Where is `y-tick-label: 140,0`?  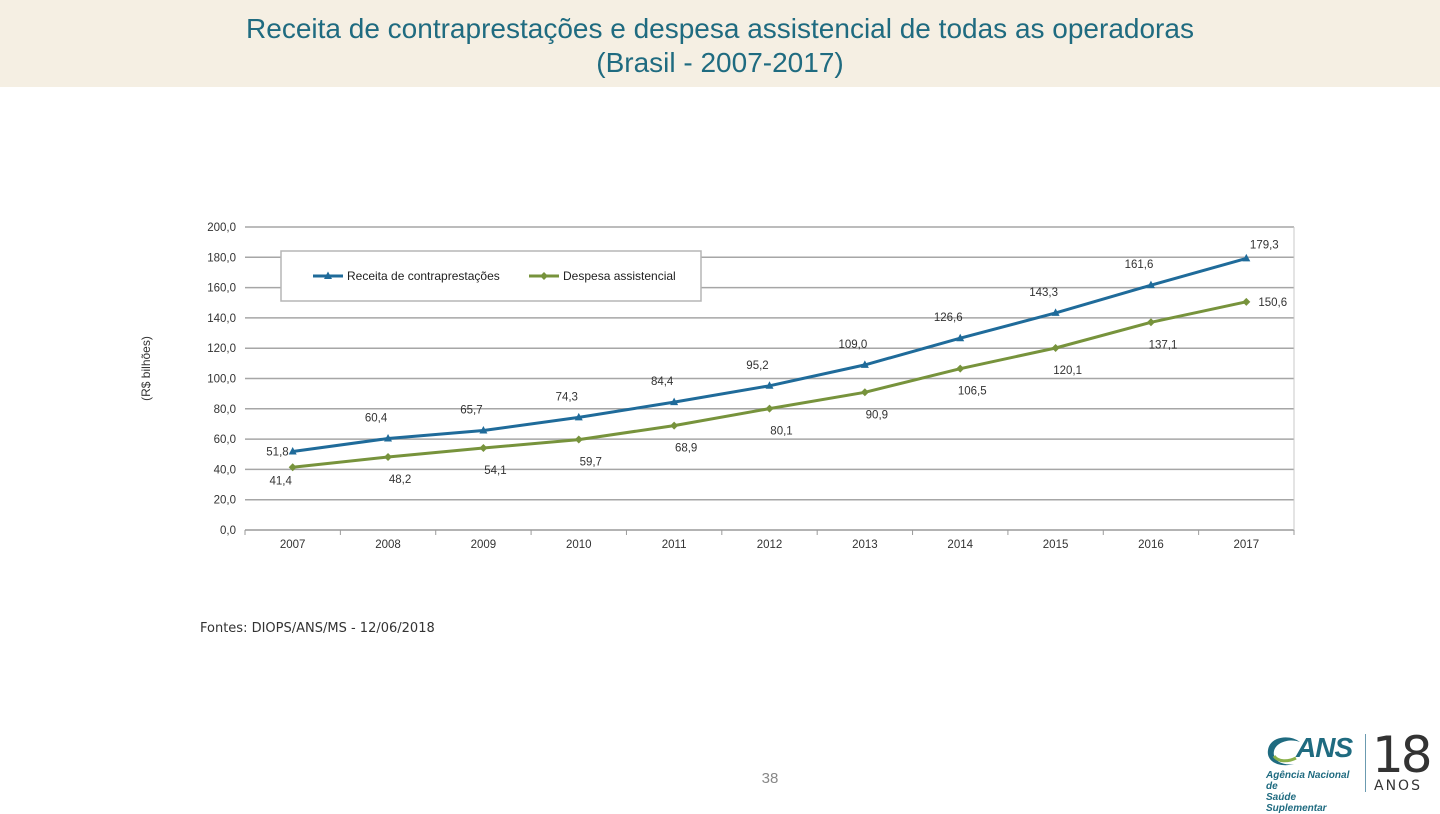
y-tick-label: 140,0 is located at coordinates (221, 319).